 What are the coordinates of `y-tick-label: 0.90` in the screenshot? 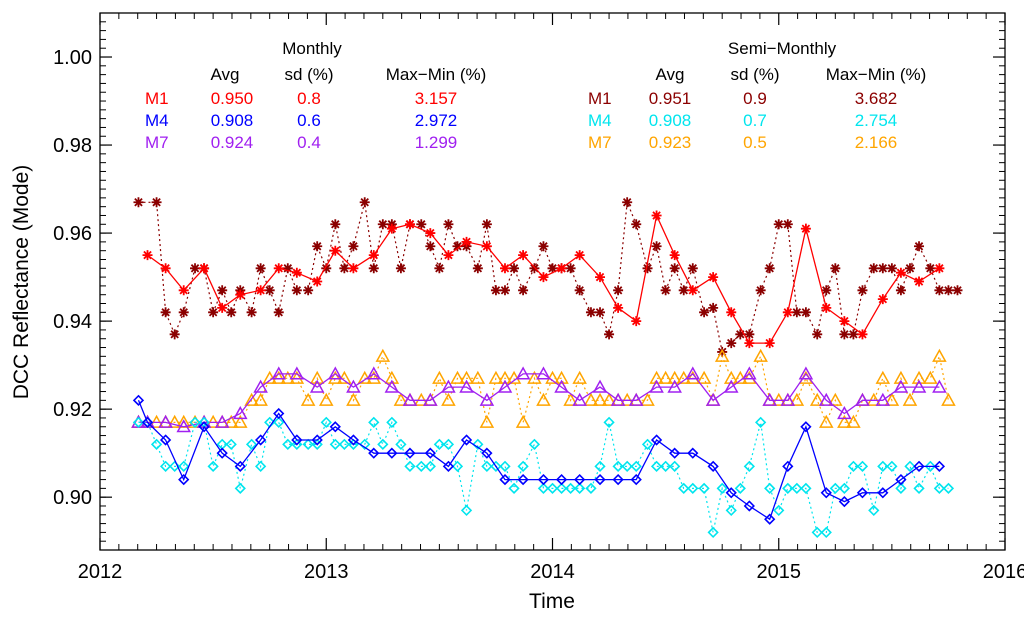 It's located at (72, 498).